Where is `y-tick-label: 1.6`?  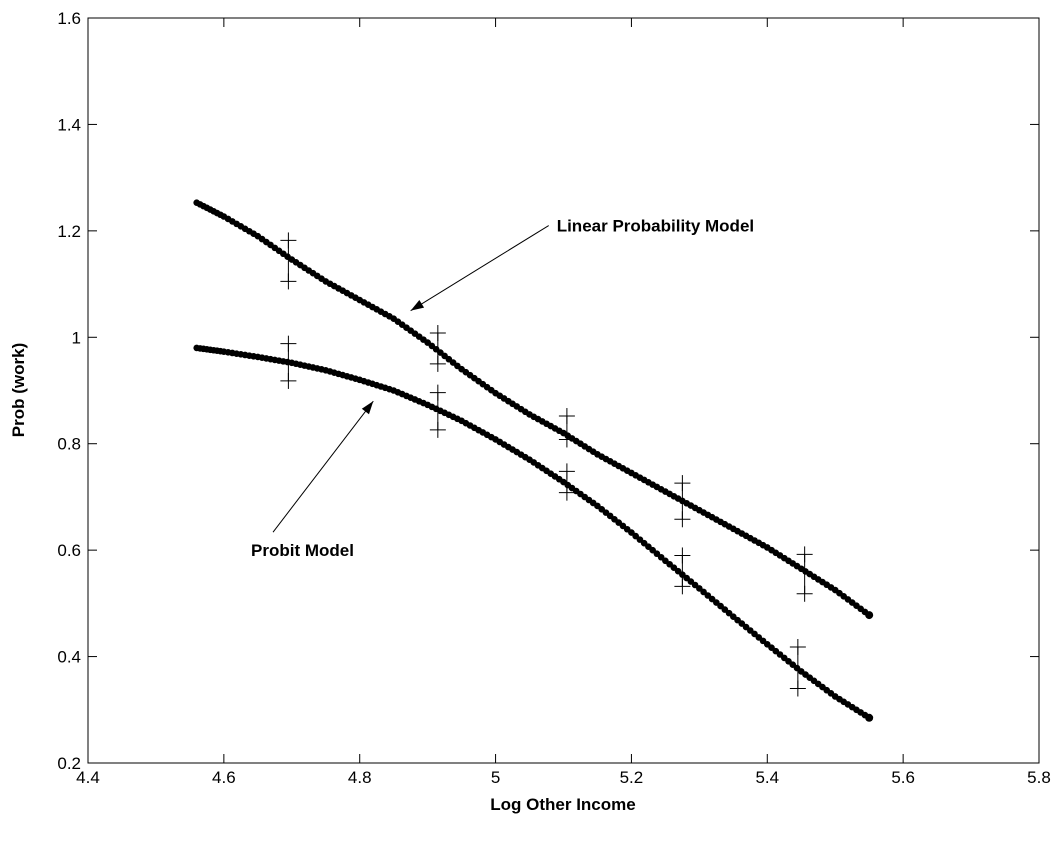
y-tick-label: 1.6 is located at coordinates (69, 18).